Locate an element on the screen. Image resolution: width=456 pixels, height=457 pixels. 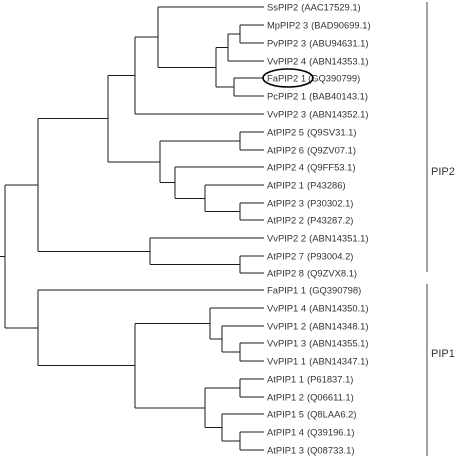
leaf-name: VvPIP2 2 is located at coordinates (286, 237).